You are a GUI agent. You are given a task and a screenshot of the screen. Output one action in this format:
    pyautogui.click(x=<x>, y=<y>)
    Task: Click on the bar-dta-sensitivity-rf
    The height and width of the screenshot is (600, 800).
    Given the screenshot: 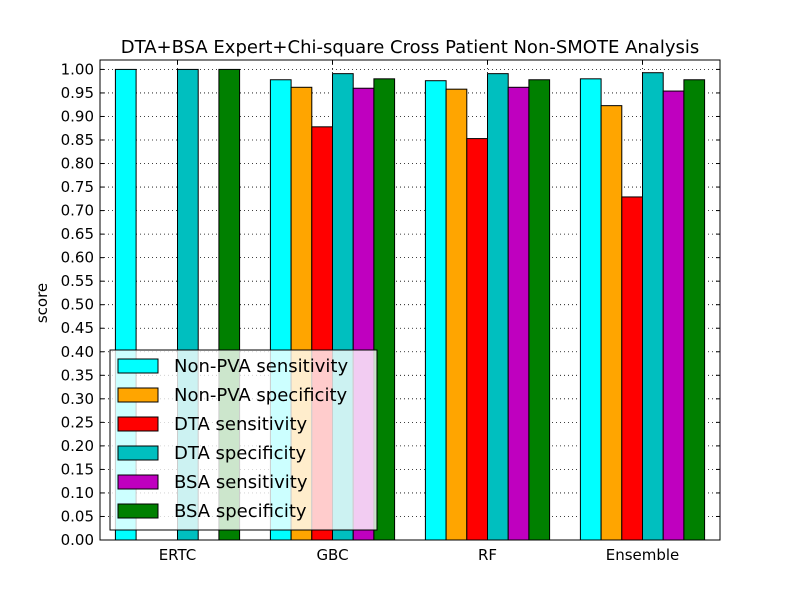 What is the action you would take?
    pyautogui.click(x=477, y=339)
    